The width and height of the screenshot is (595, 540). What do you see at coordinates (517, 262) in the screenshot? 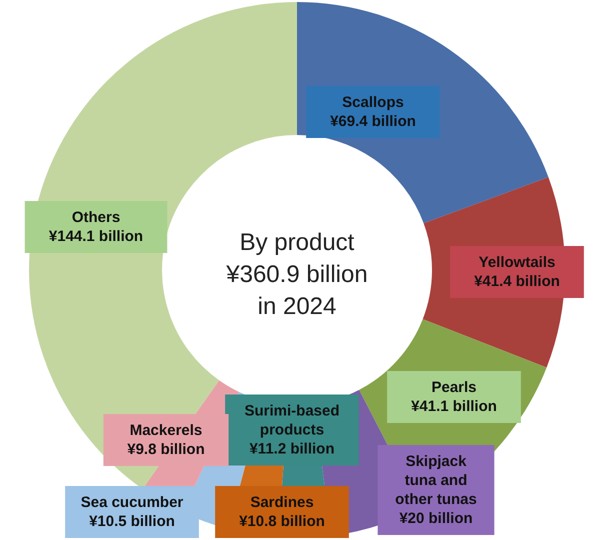
I see `slice-label: Yellowtails` at bounding box center [517, 262].